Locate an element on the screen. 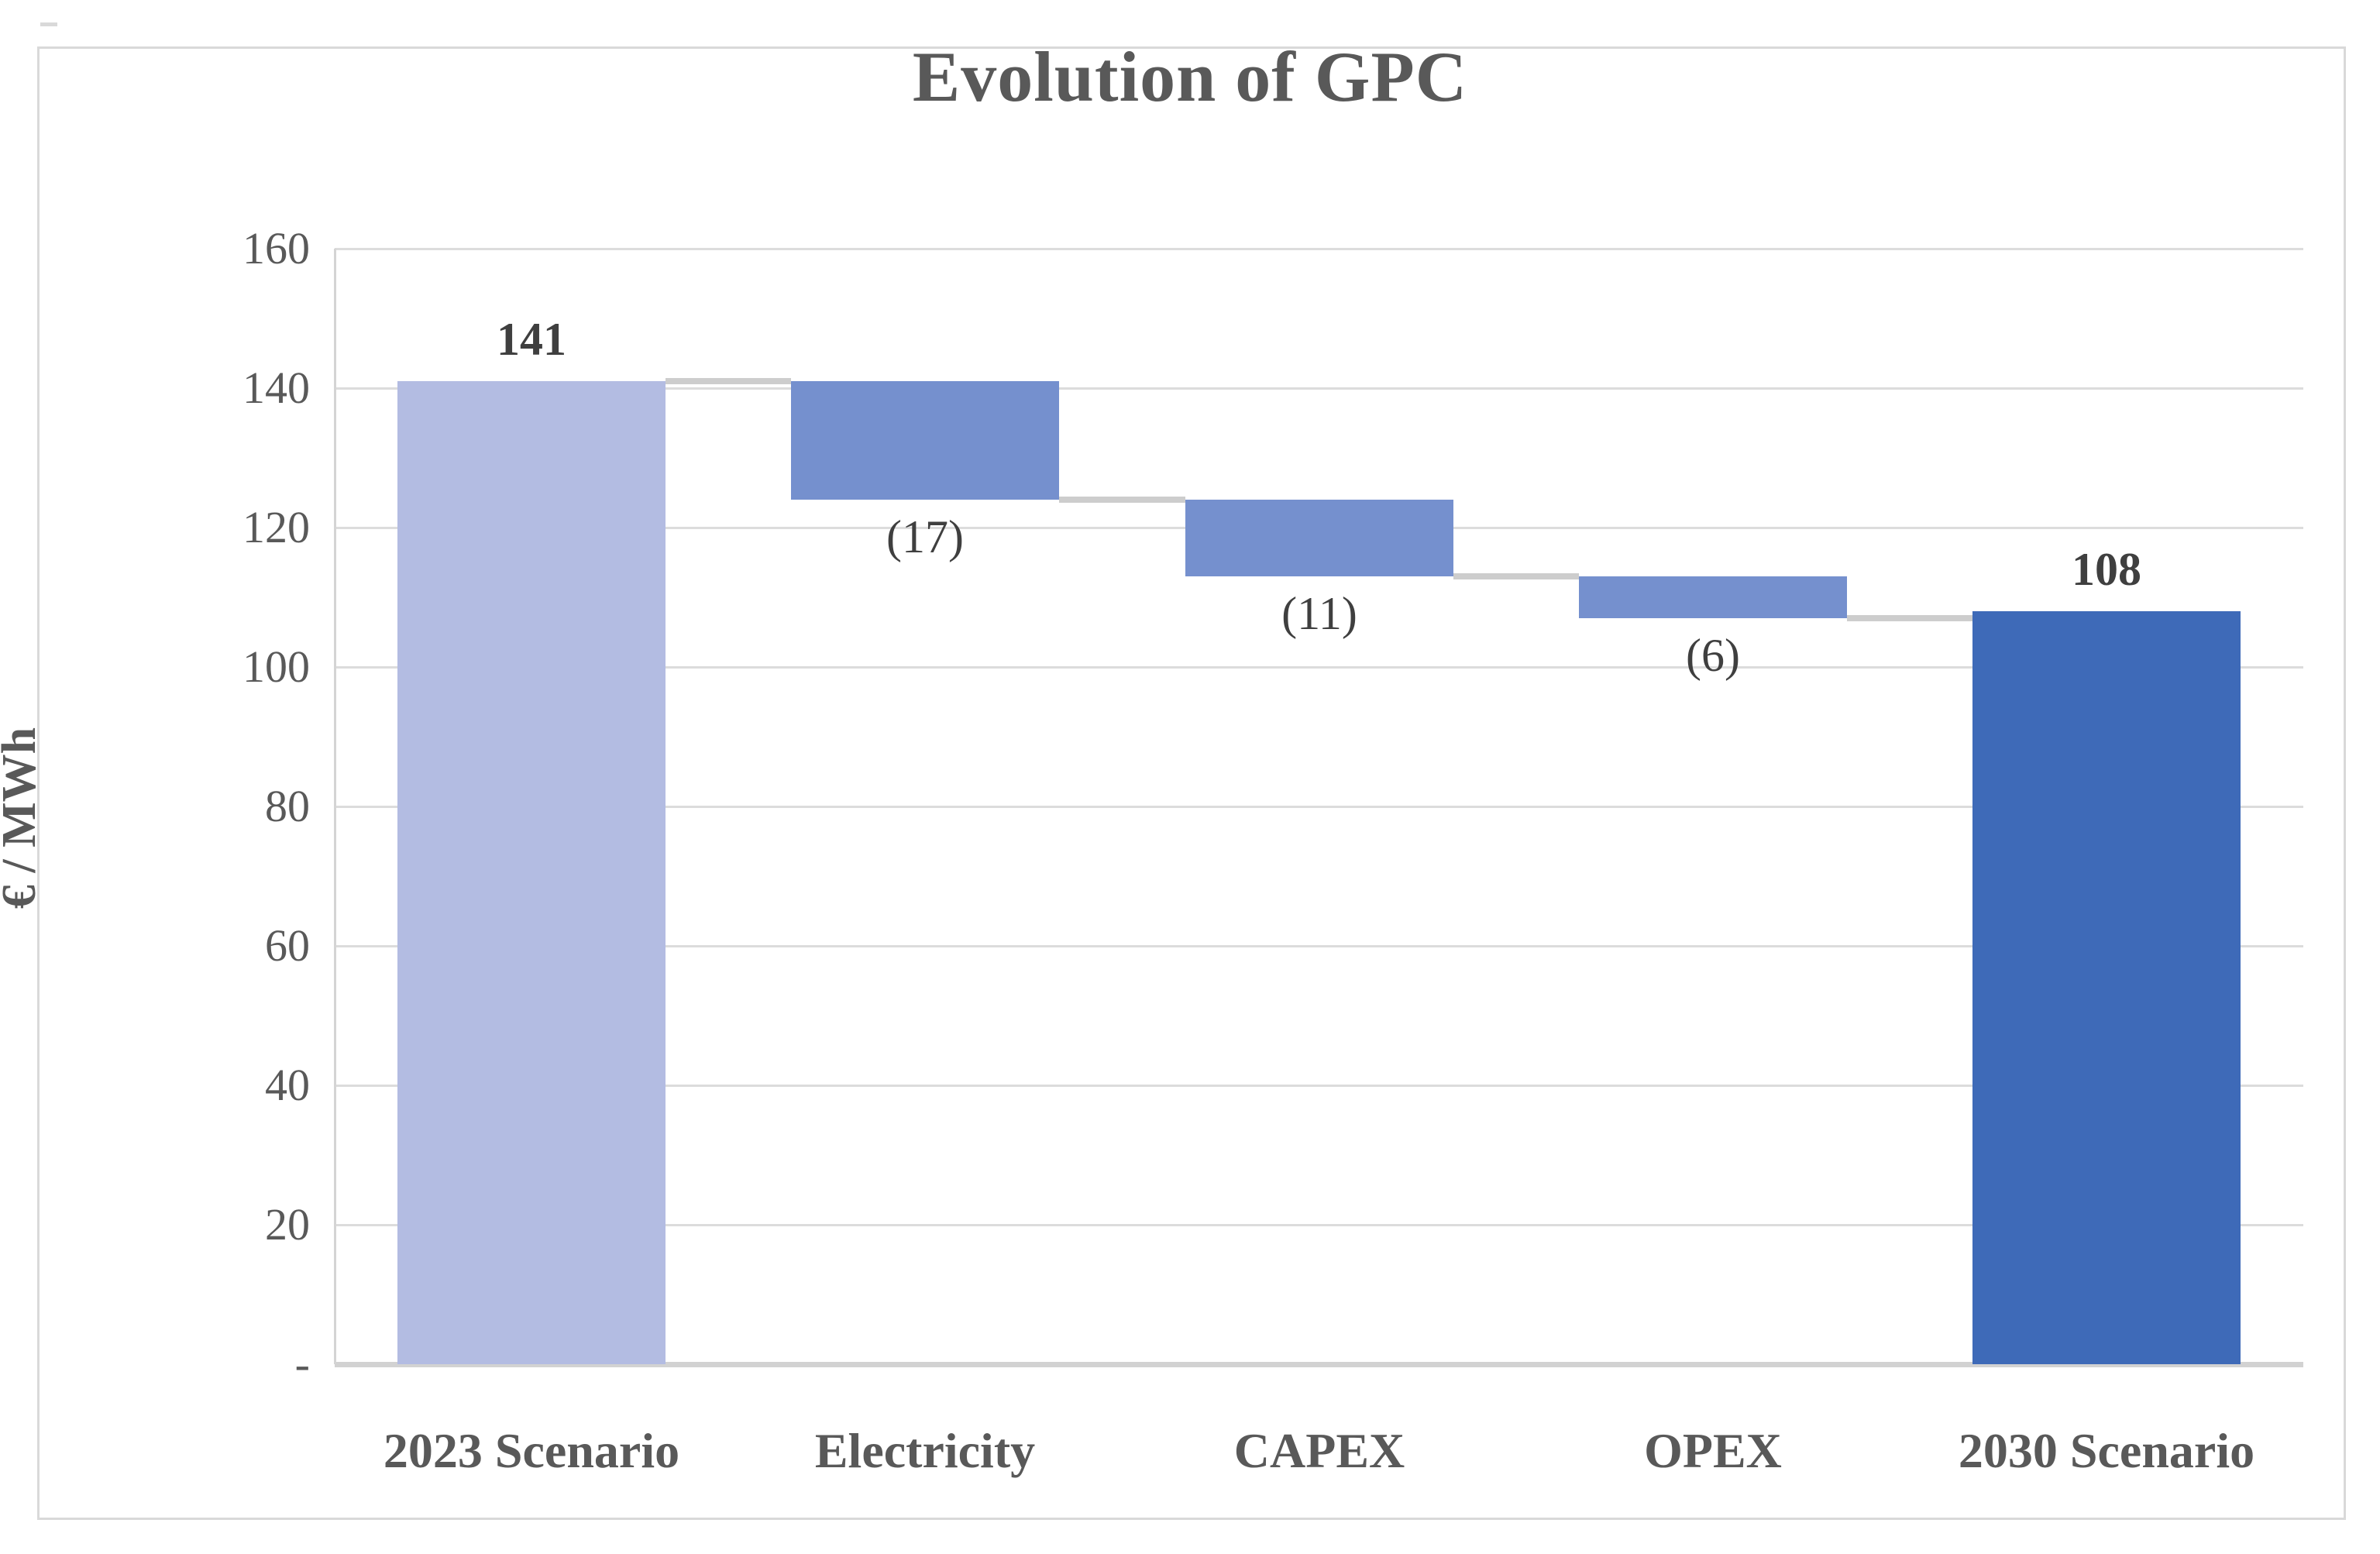 This screenshot has width=2380, height=1554. value-label-2030-scenario: 108 is located at coordinates (2107, 569).